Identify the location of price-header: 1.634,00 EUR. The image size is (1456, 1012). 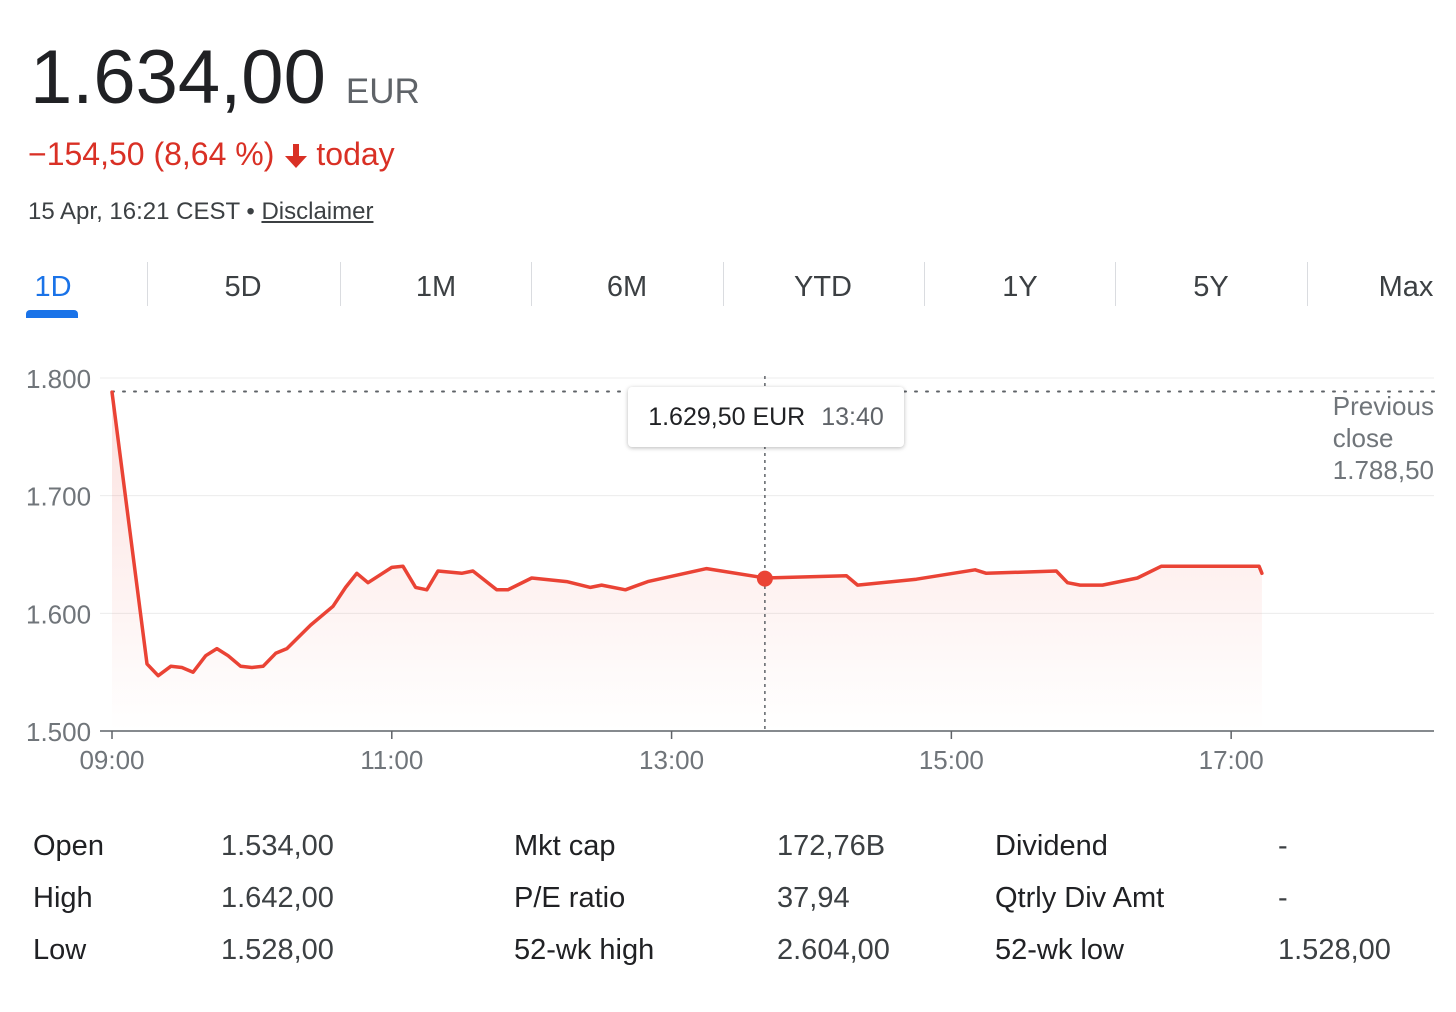
(225, 78).